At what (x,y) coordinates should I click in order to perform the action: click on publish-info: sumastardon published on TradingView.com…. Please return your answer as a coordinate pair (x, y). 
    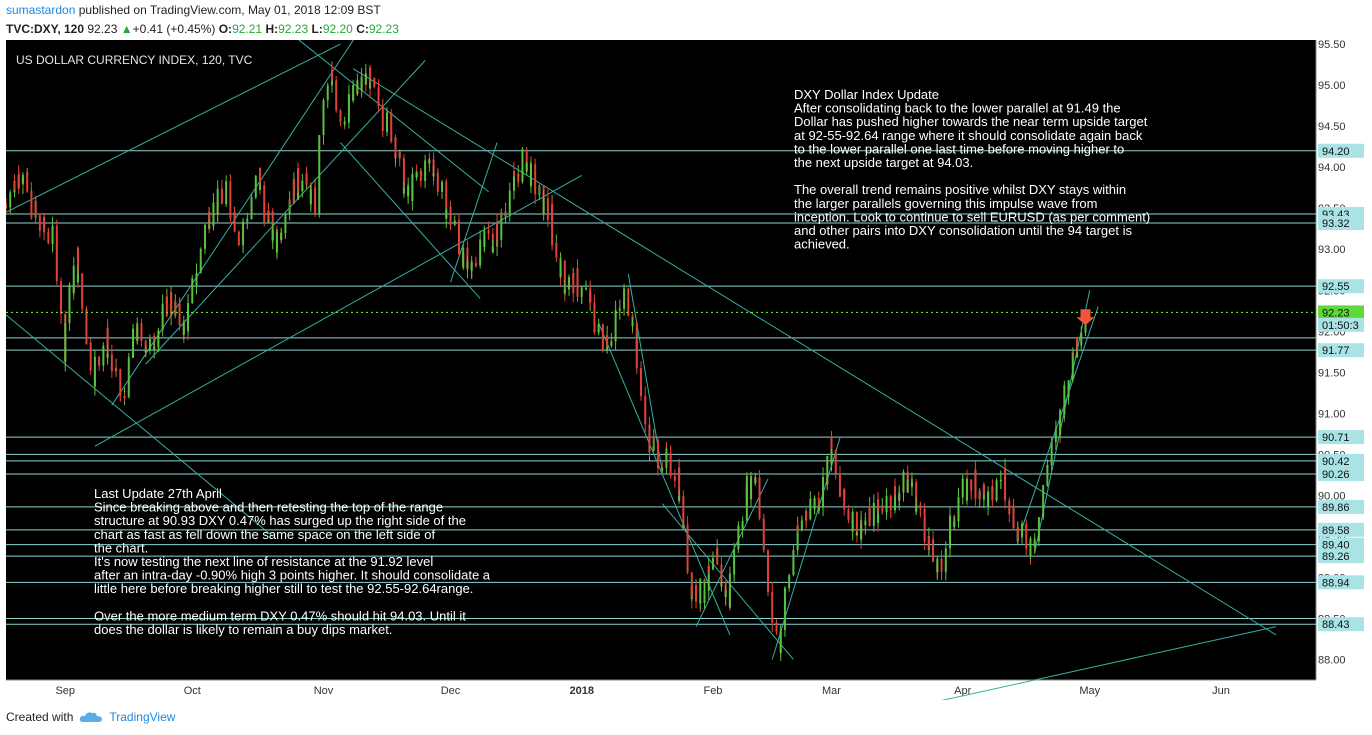
    Looking at the image, I should click on (193, 10).